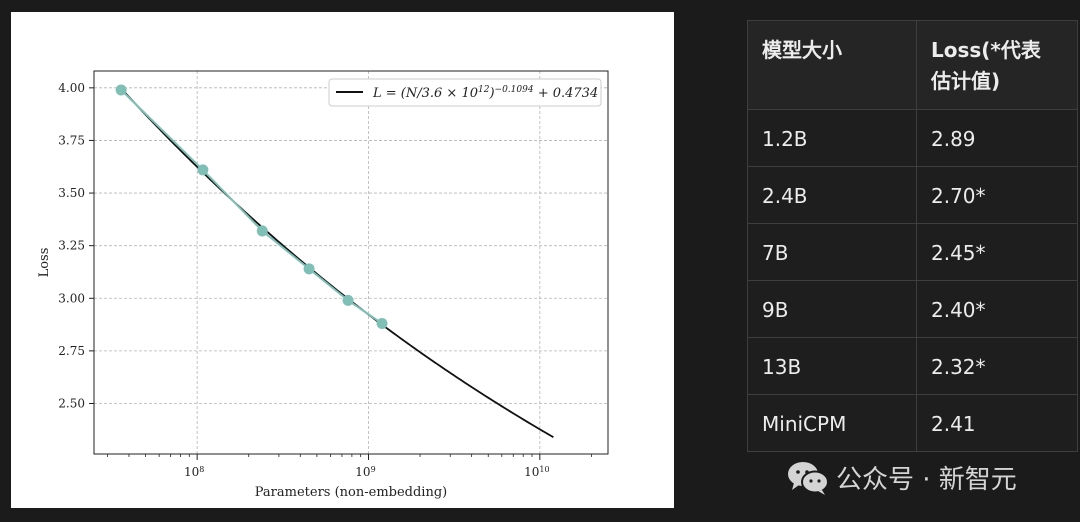 This screenshot has height=522, width=1080. I want to click on y-tick-label: 2.50, so click(71, 403).